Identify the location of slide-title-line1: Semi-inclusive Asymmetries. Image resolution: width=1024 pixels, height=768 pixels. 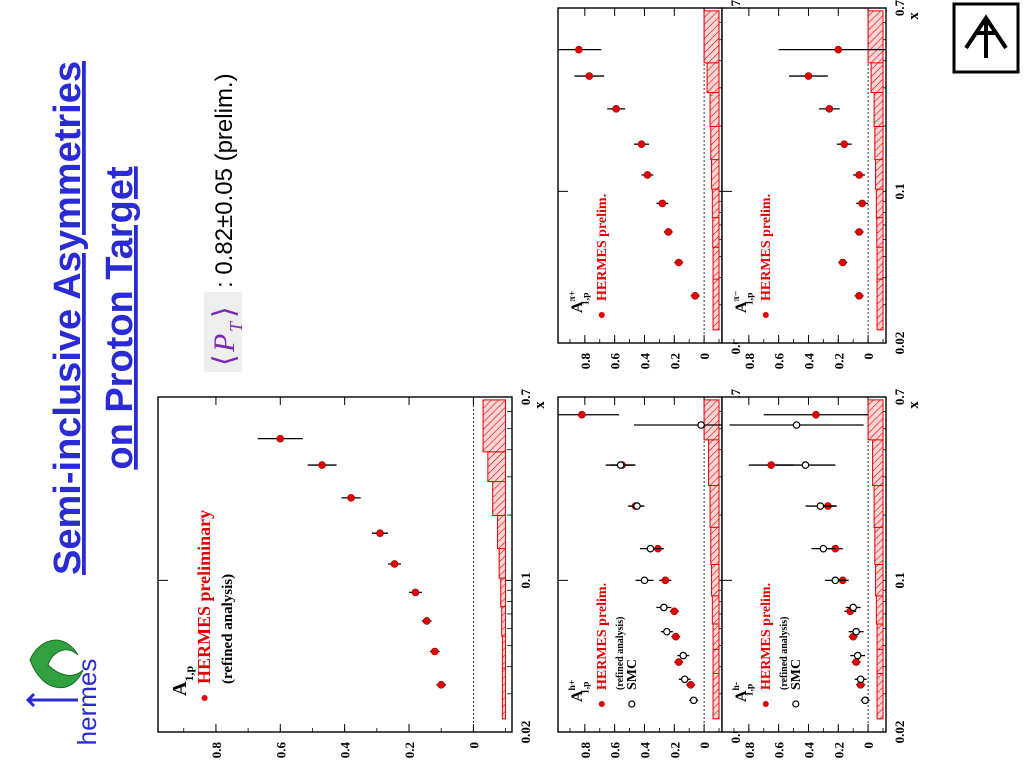
(68, 318).